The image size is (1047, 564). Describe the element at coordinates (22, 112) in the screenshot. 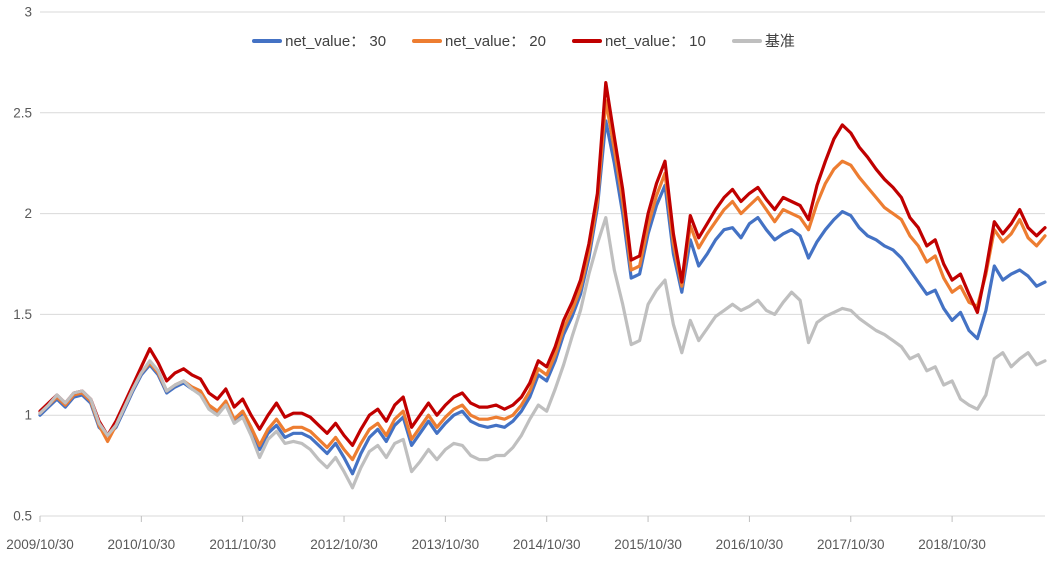

I see `y-axis-label-2.5: 2.5` at that location.